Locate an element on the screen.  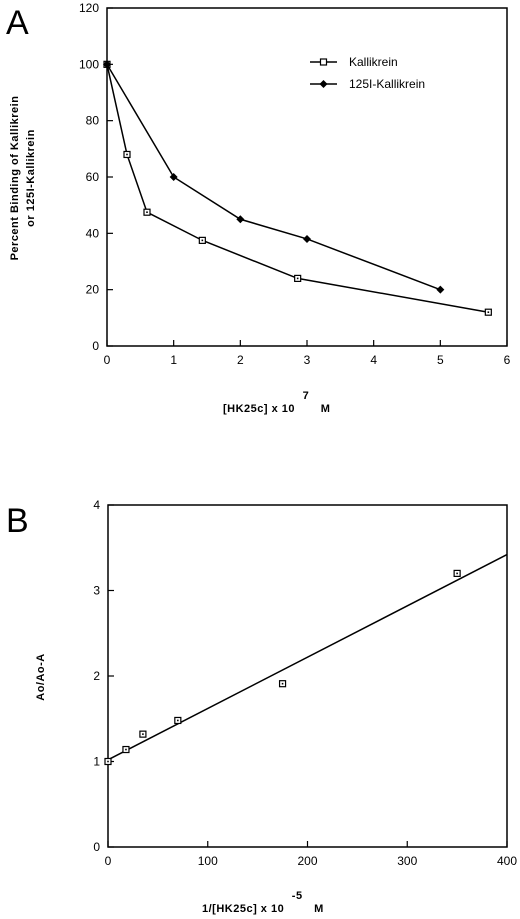
panel-b-y-tick-label: 0 is located at coordinates (96, 847).